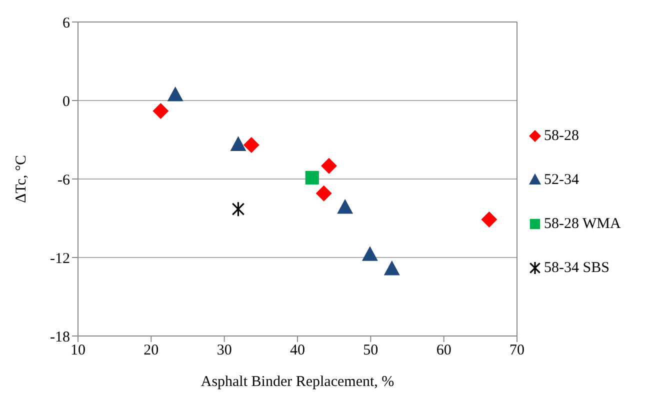 This screenshot has width=661, height=404. Describe the element at coordinates (297, 350) in the screenshot. I see `x-tick-label: 40` at that location.